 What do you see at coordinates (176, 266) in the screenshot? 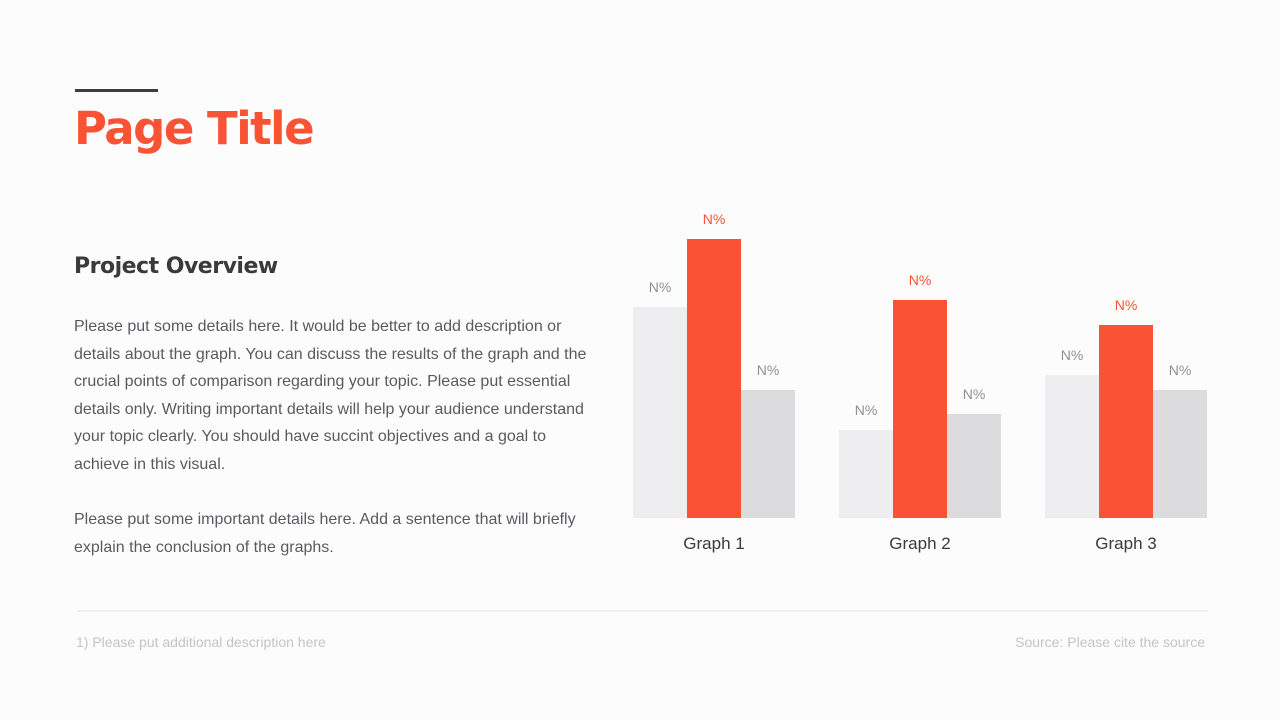
I see `section-title: Project Overview` at bounding box center [176, 266].